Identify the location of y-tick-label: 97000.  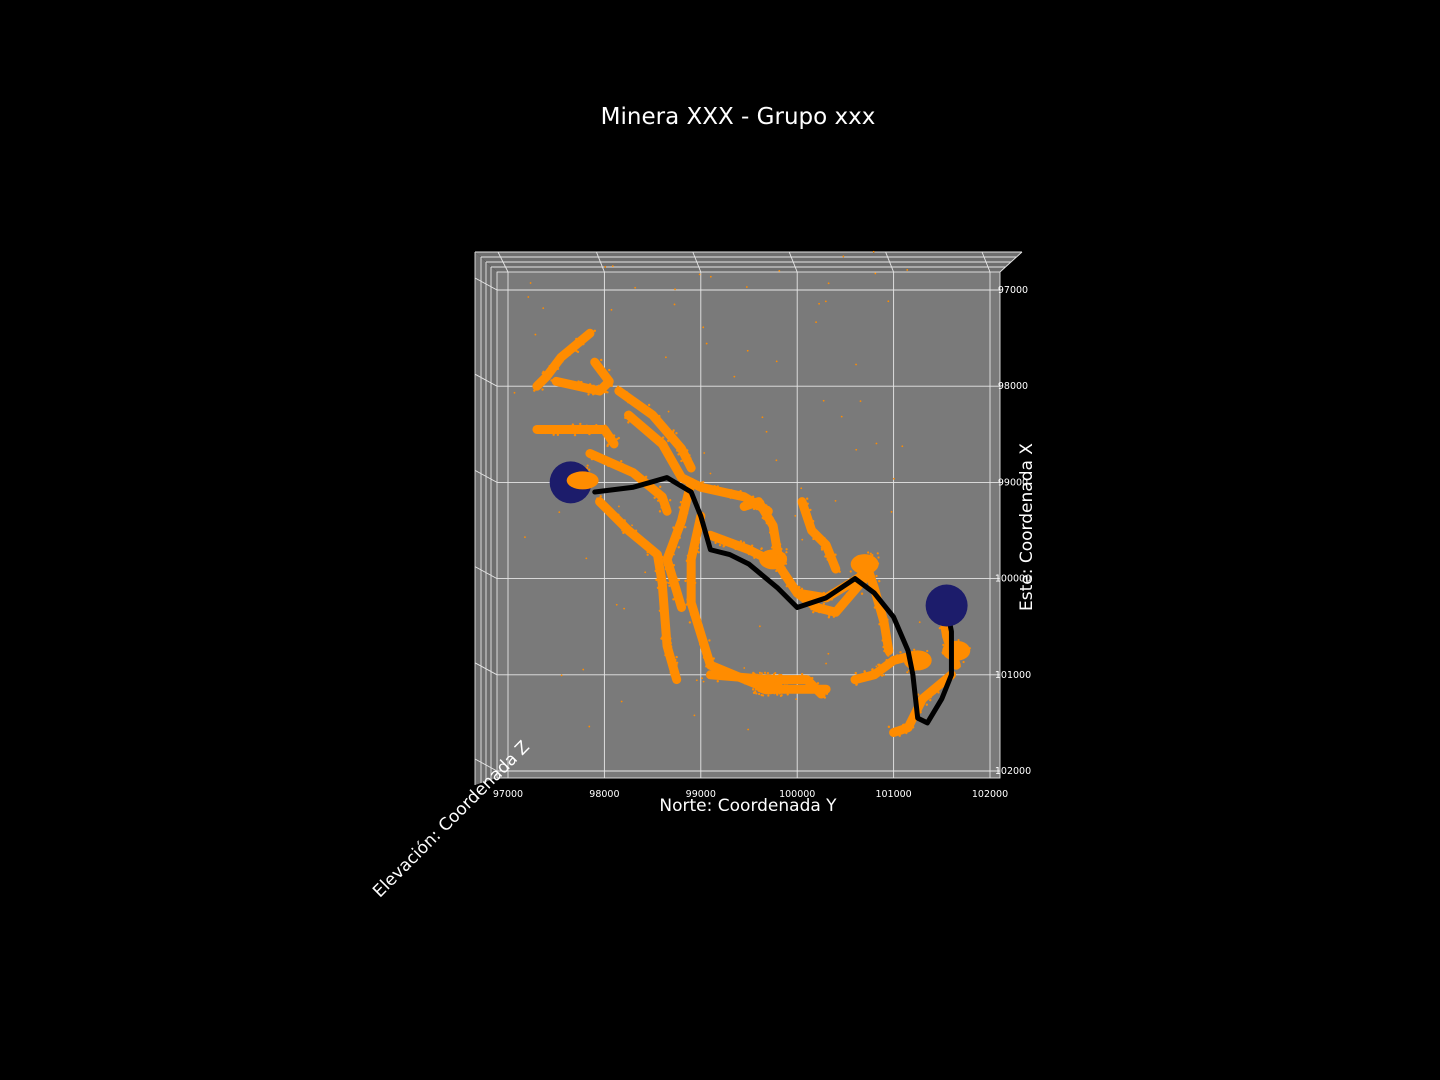
(1013, 290).